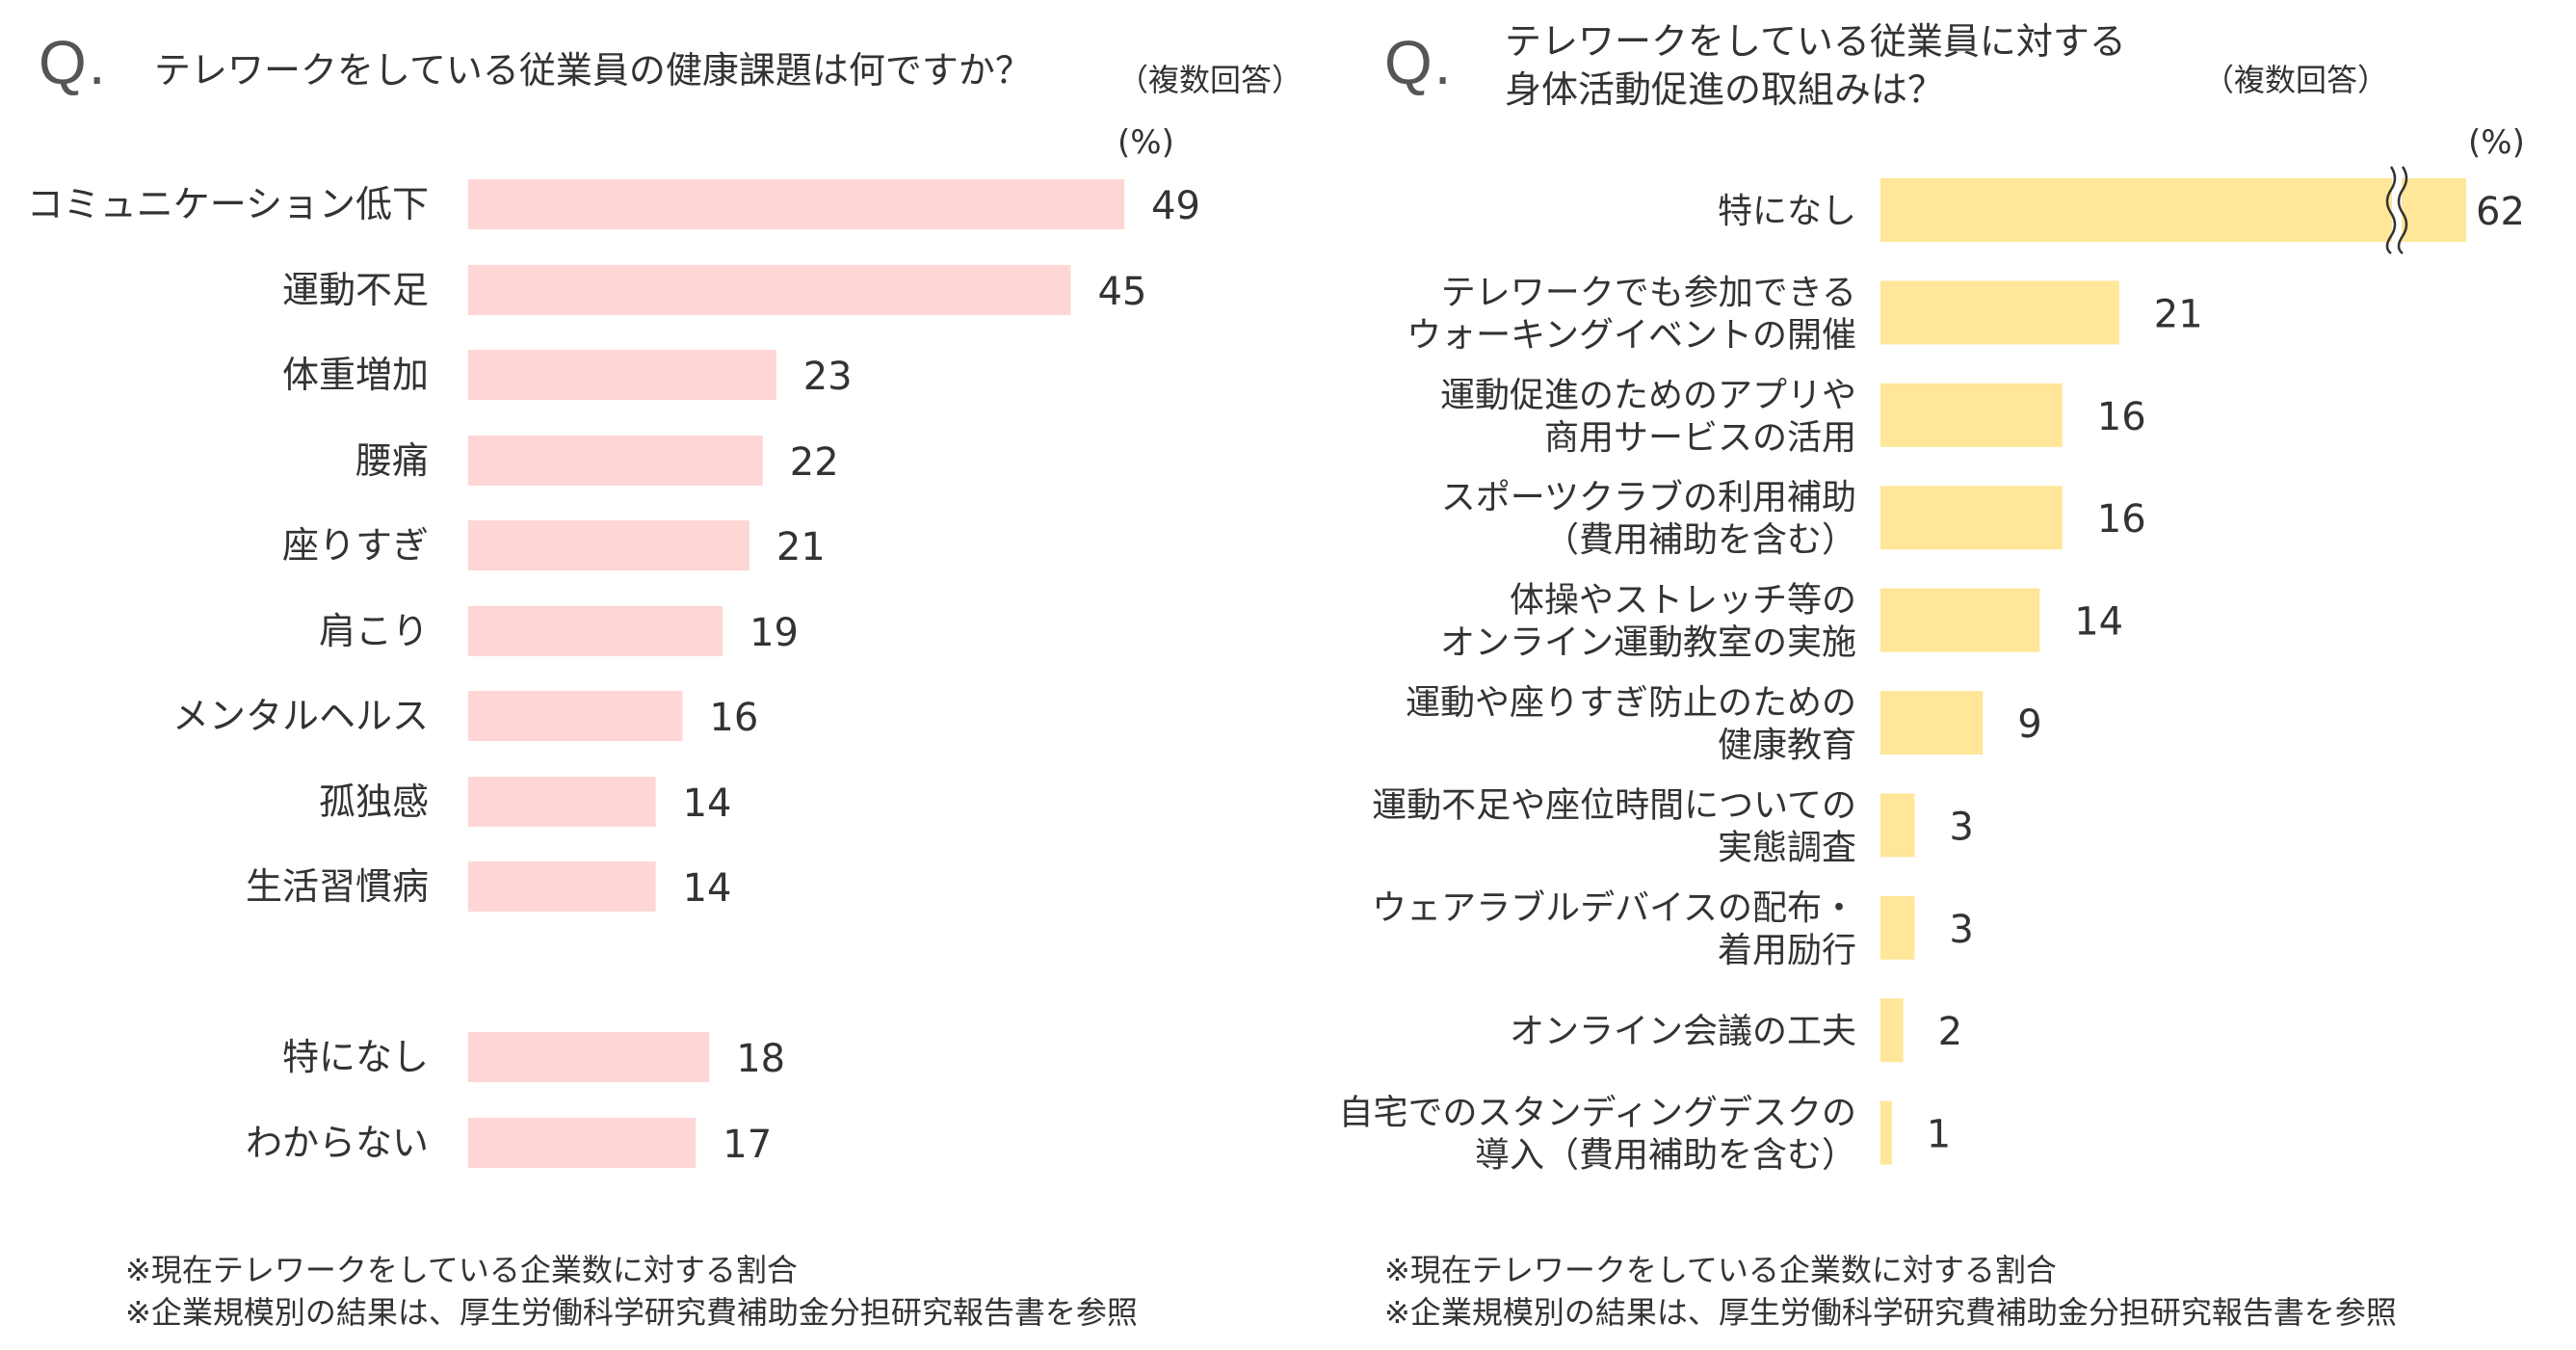  What do you see at coordinates (355, 290) in the screenshot?
I see `category-label: 運動不足` at bounding box center [355, 290].